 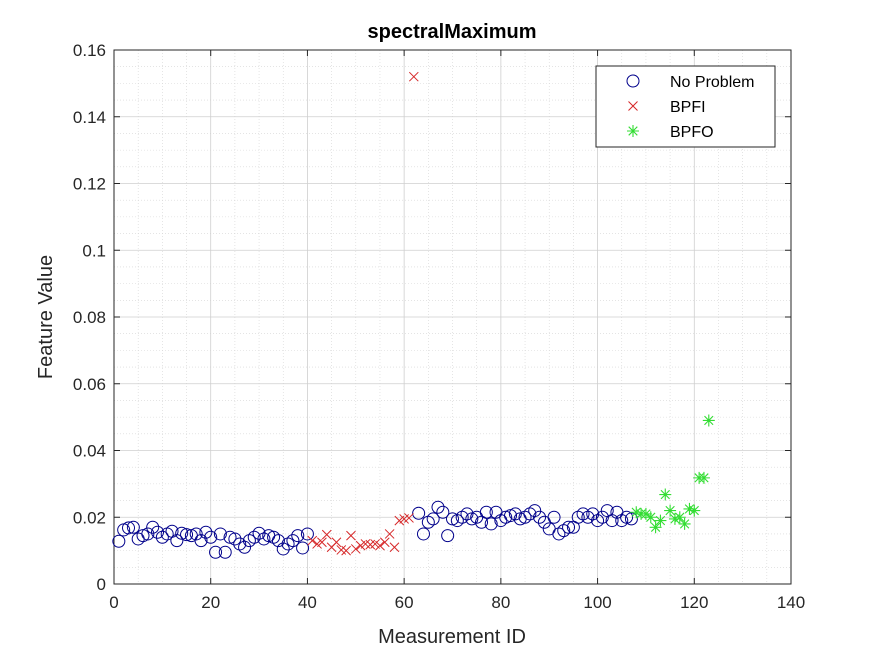 What do you see at coordinates (89, 384) in the screenshot?
I see `y-tick-label: 0.06` at bounding box center [89, 384].